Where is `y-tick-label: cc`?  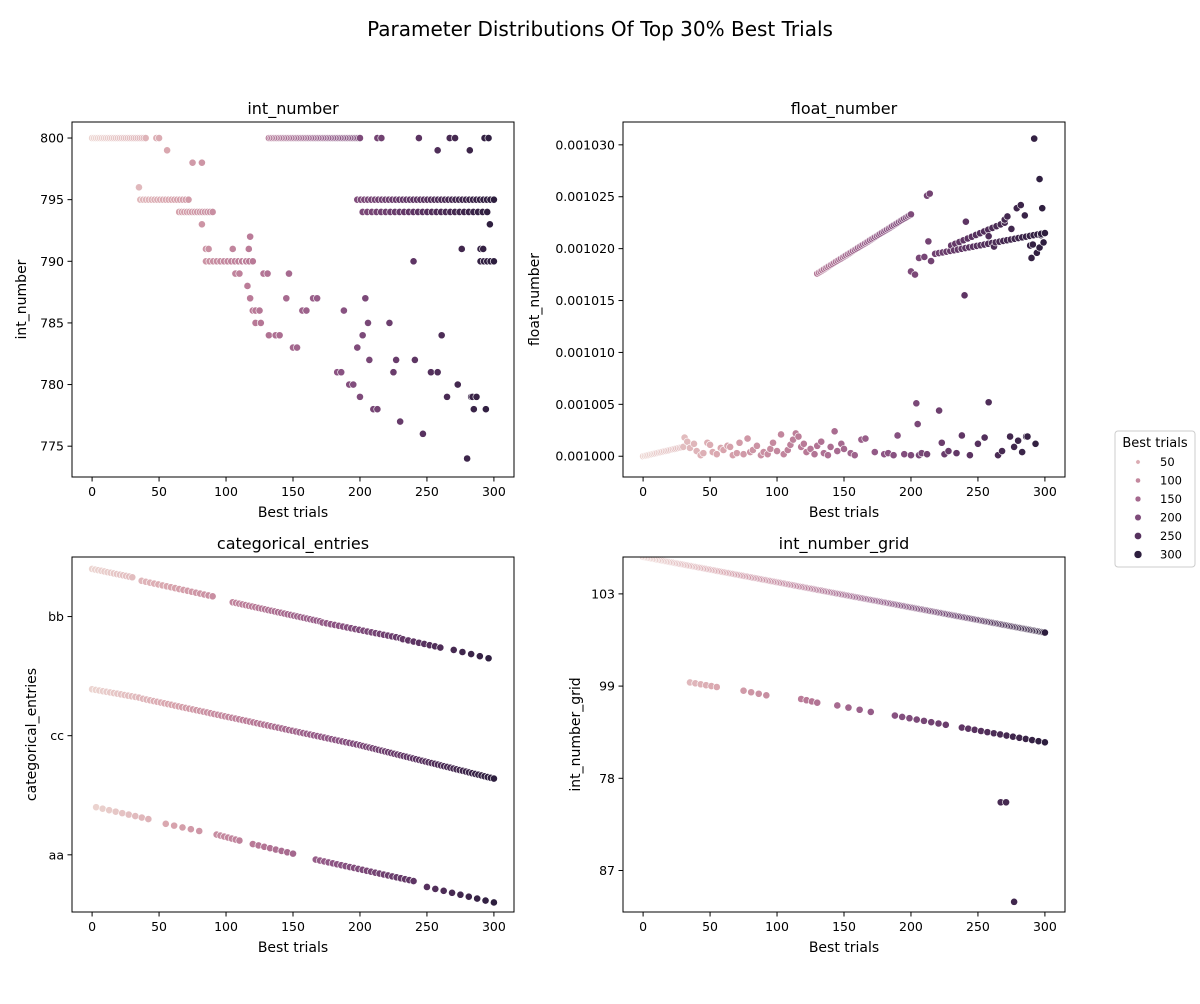 y-tick-label: cc is located at coordinates (57, 735).